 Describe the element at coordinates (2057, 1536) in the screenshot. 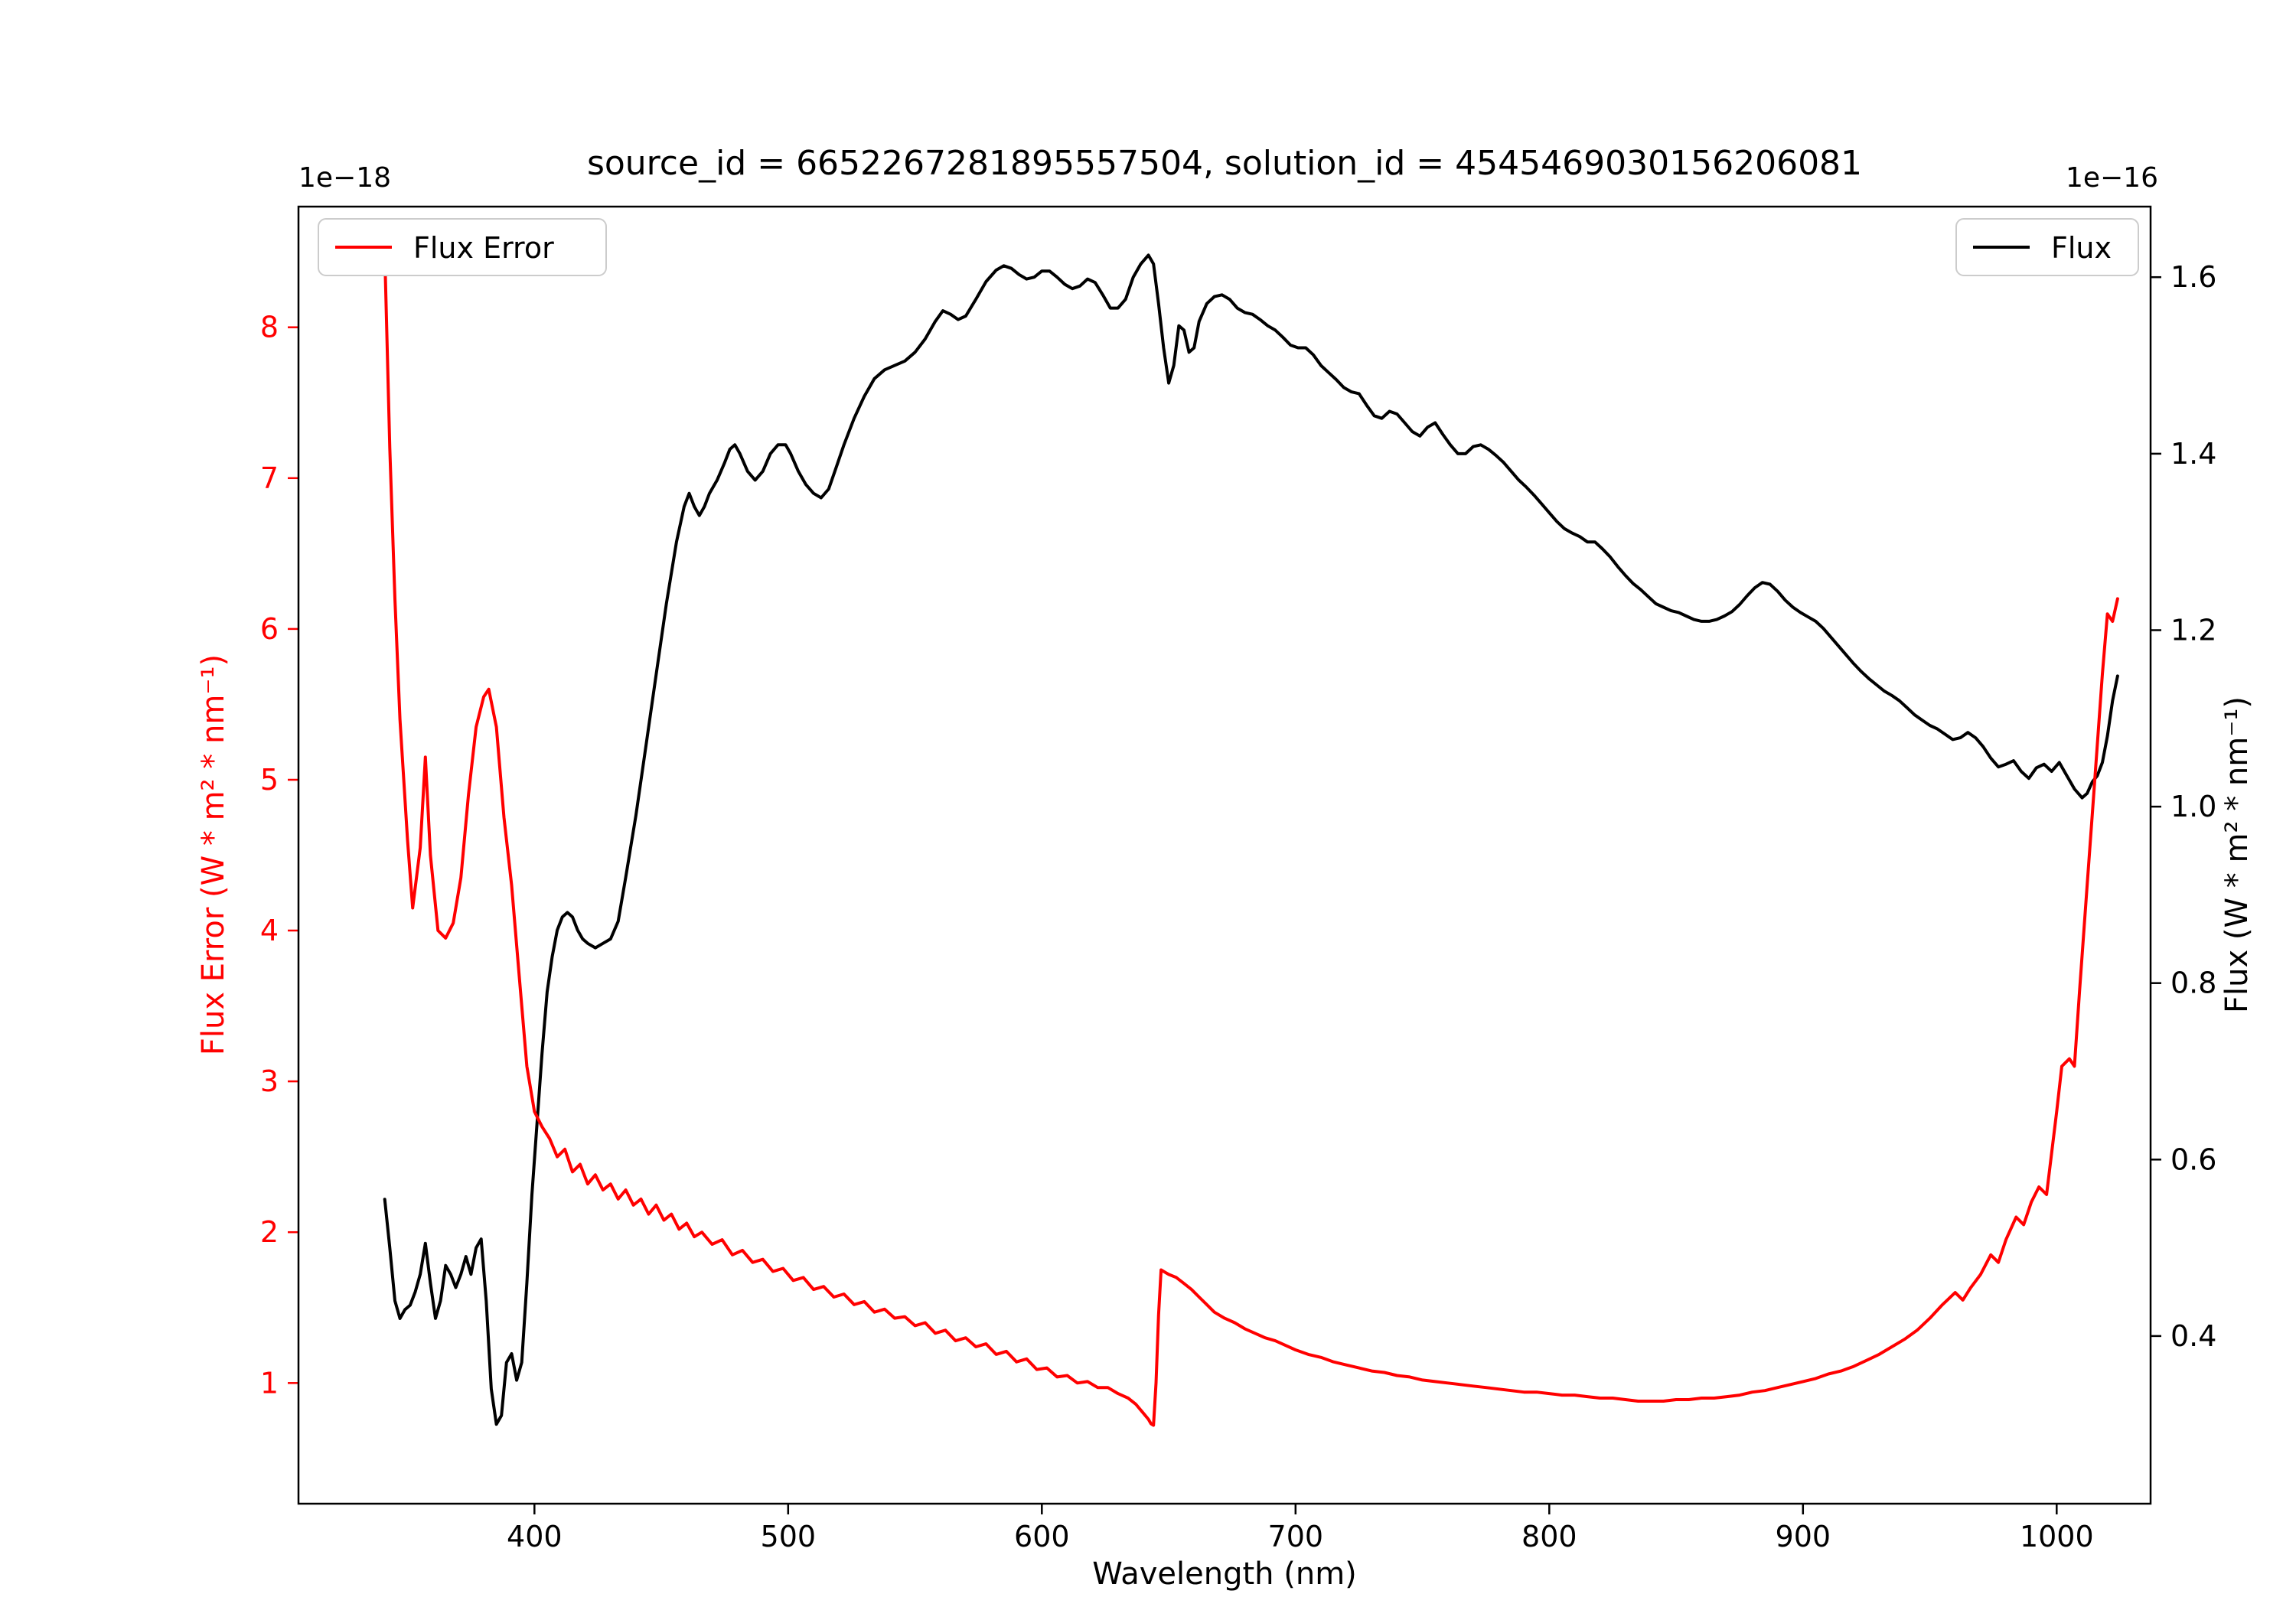

I see `x-tick-label: 1000` at that location.